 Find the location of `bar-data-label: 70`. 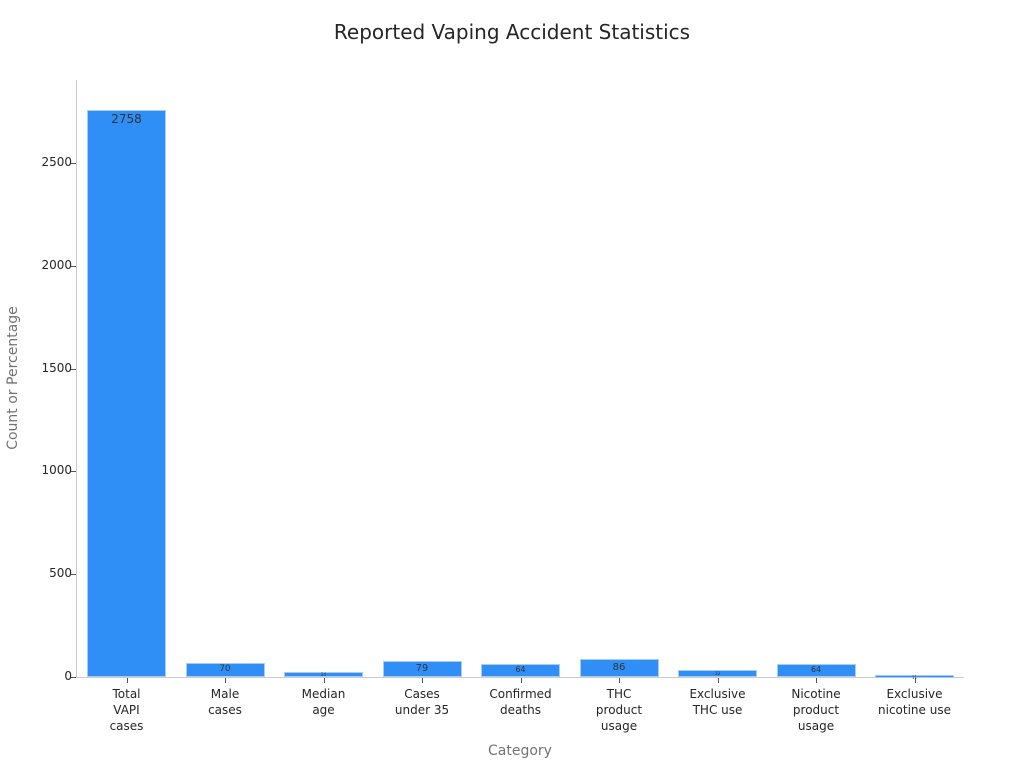

bar-data-label: 70 is located at coordinates (225, 669).